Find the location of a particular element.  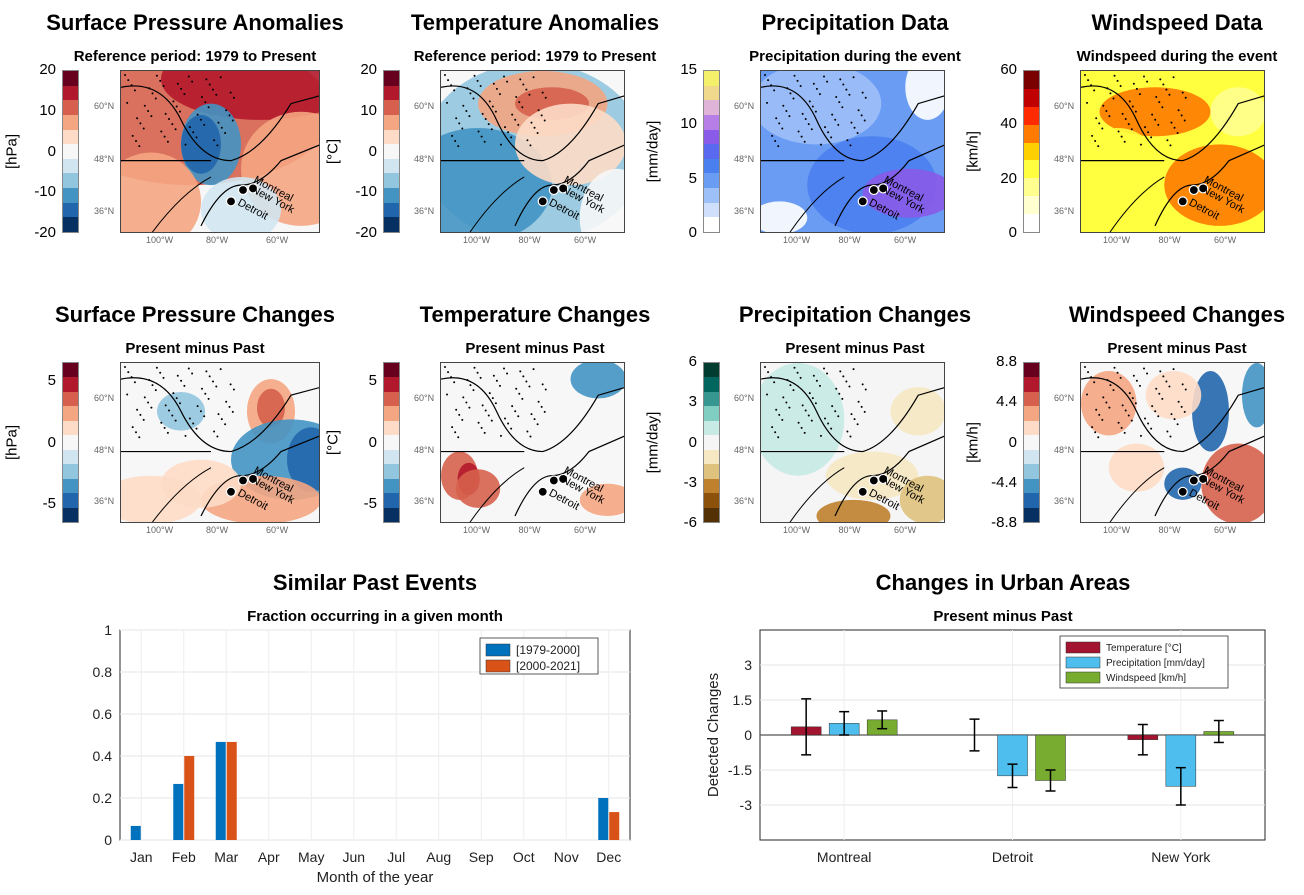

colorbar-tick-label: 5 is located at coordinates (51, 381).